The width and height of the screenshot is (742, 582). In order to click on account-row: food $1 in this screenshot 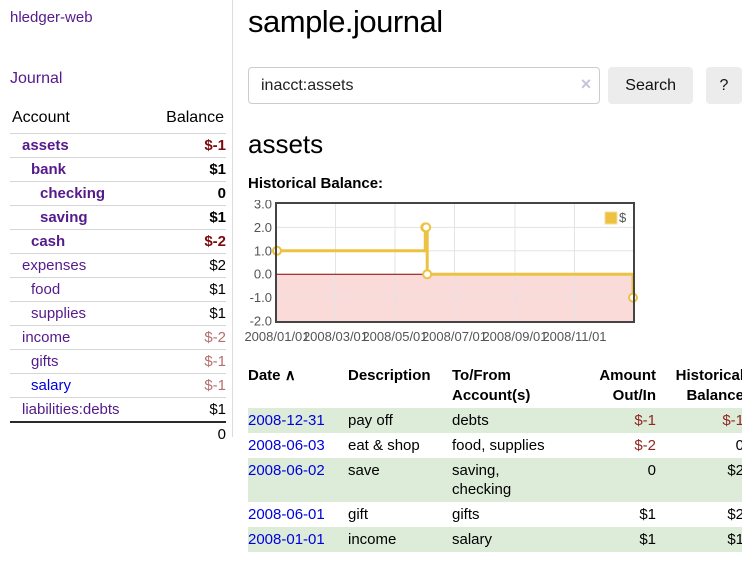, I will do `click(118, 289)`.